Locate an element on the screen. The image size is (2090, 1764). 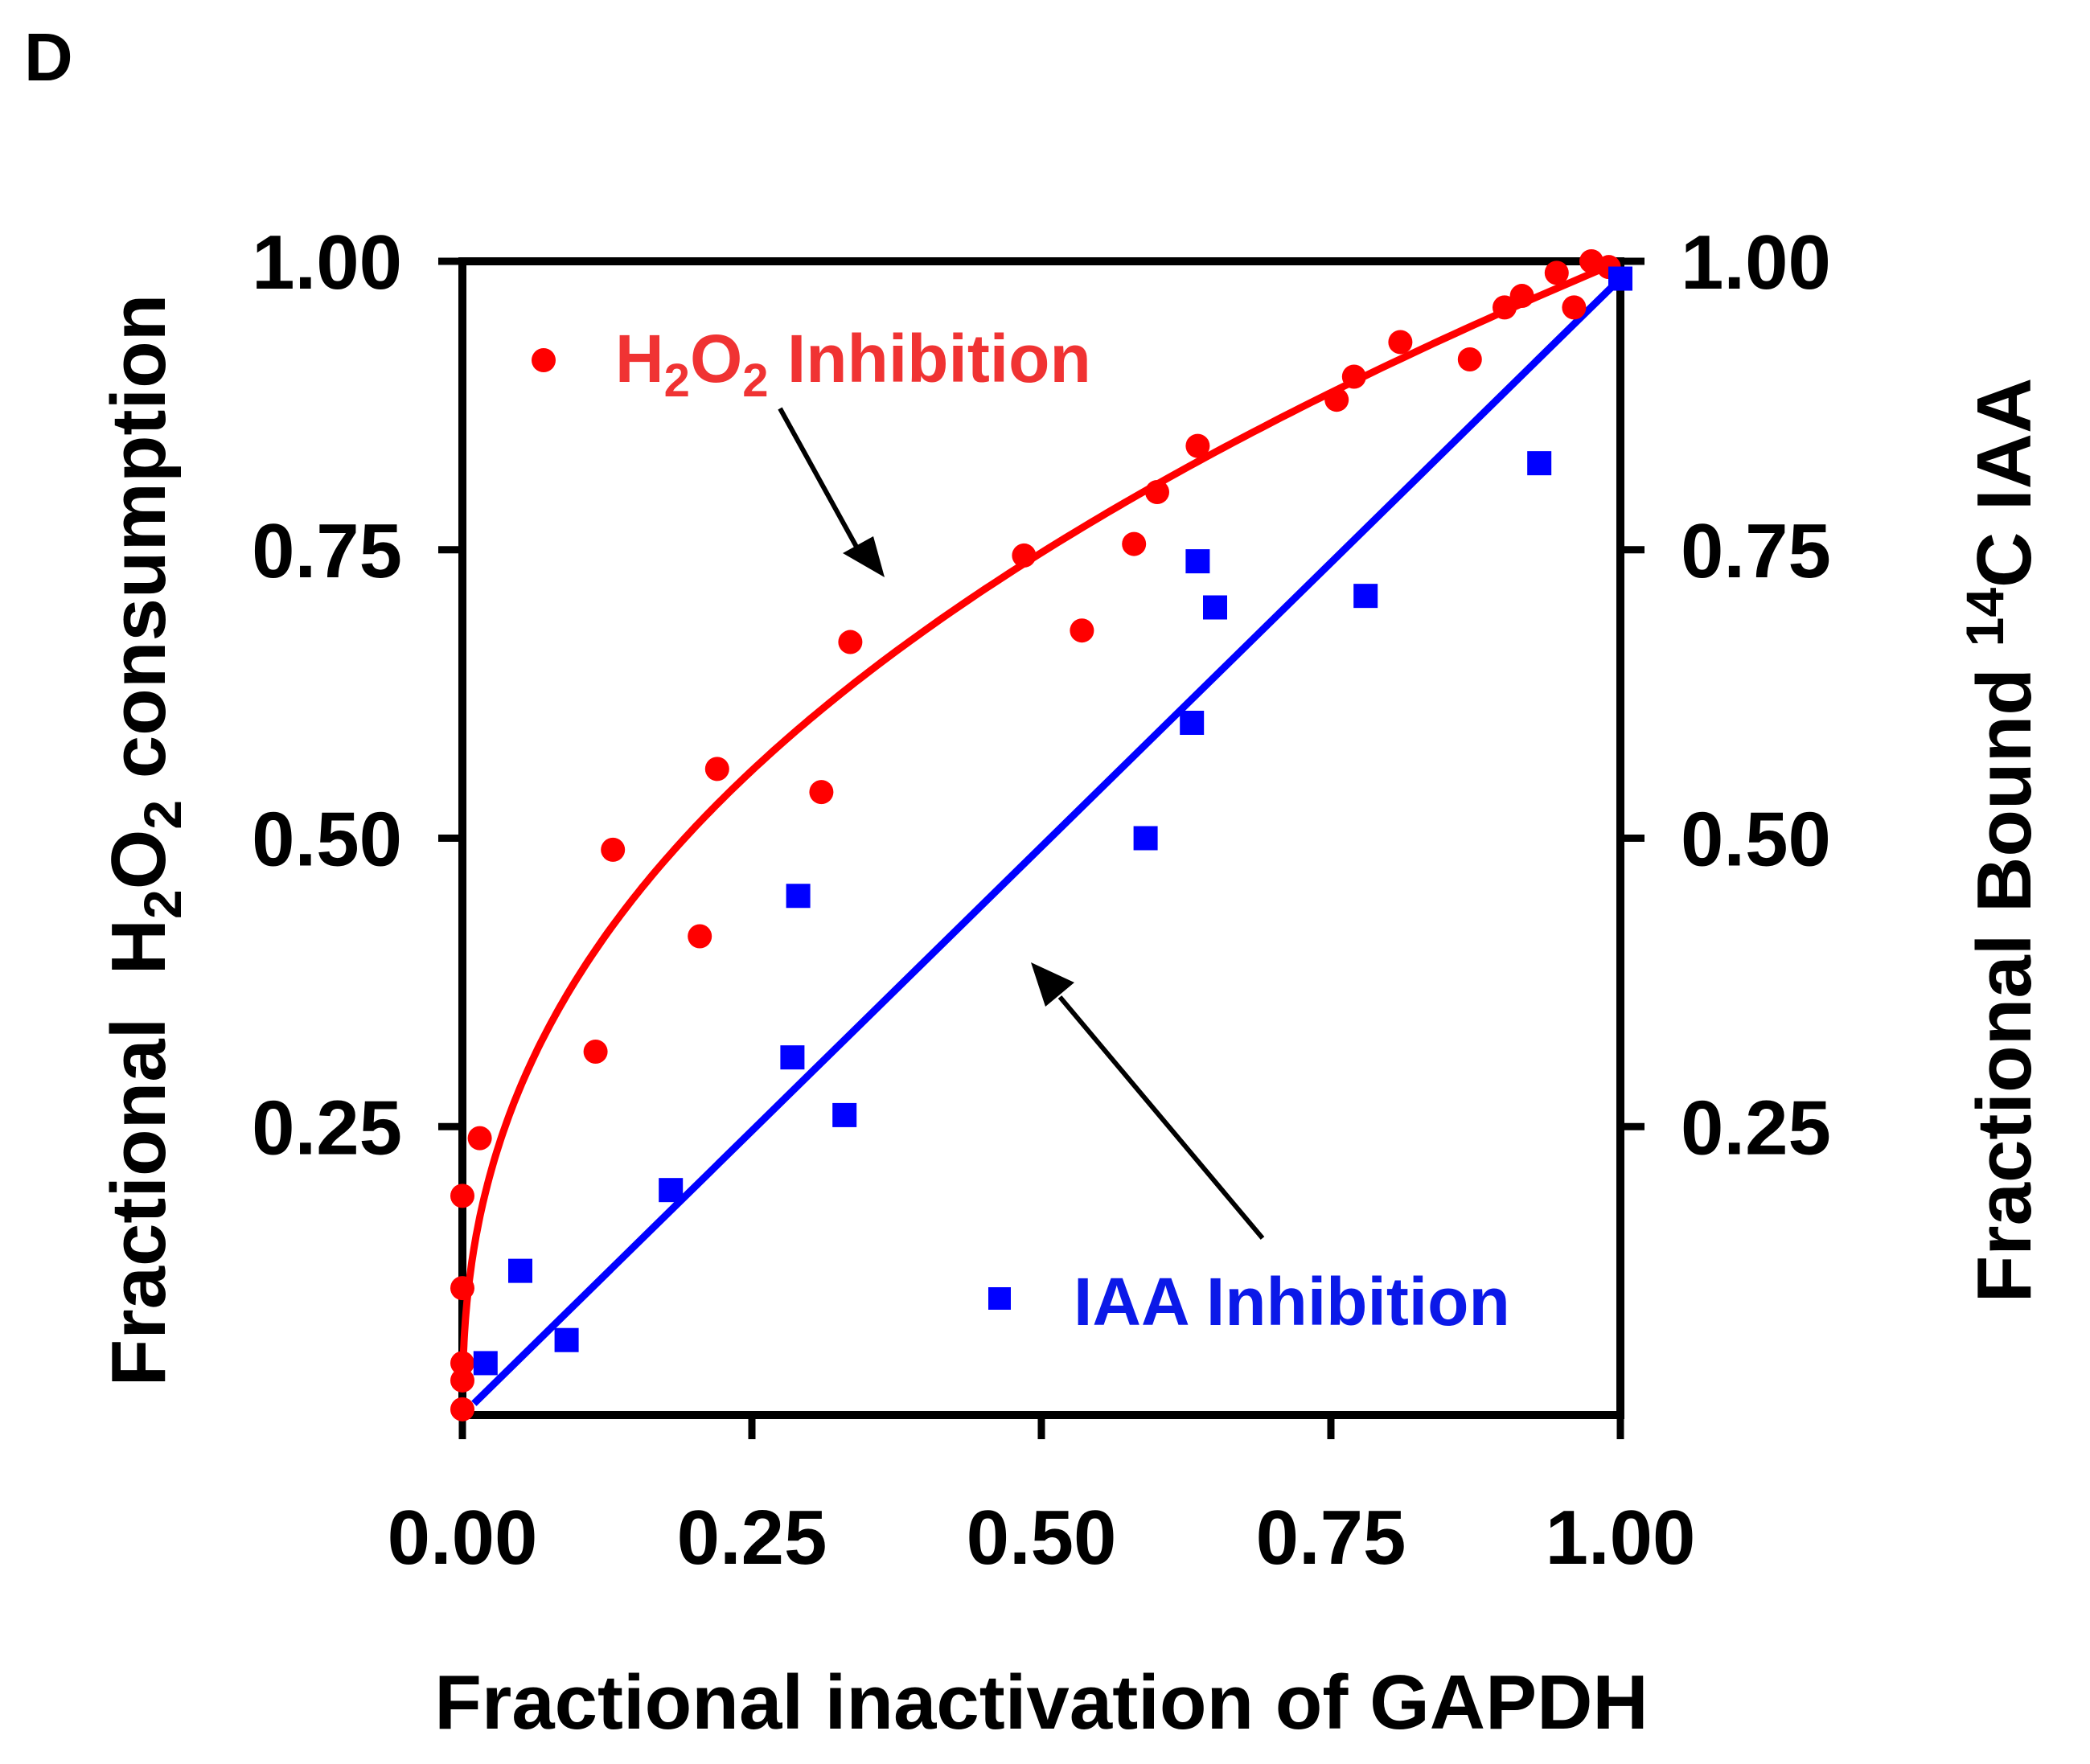
y-right-tick-label: 0.75 is located at coordinates (1756, 551).